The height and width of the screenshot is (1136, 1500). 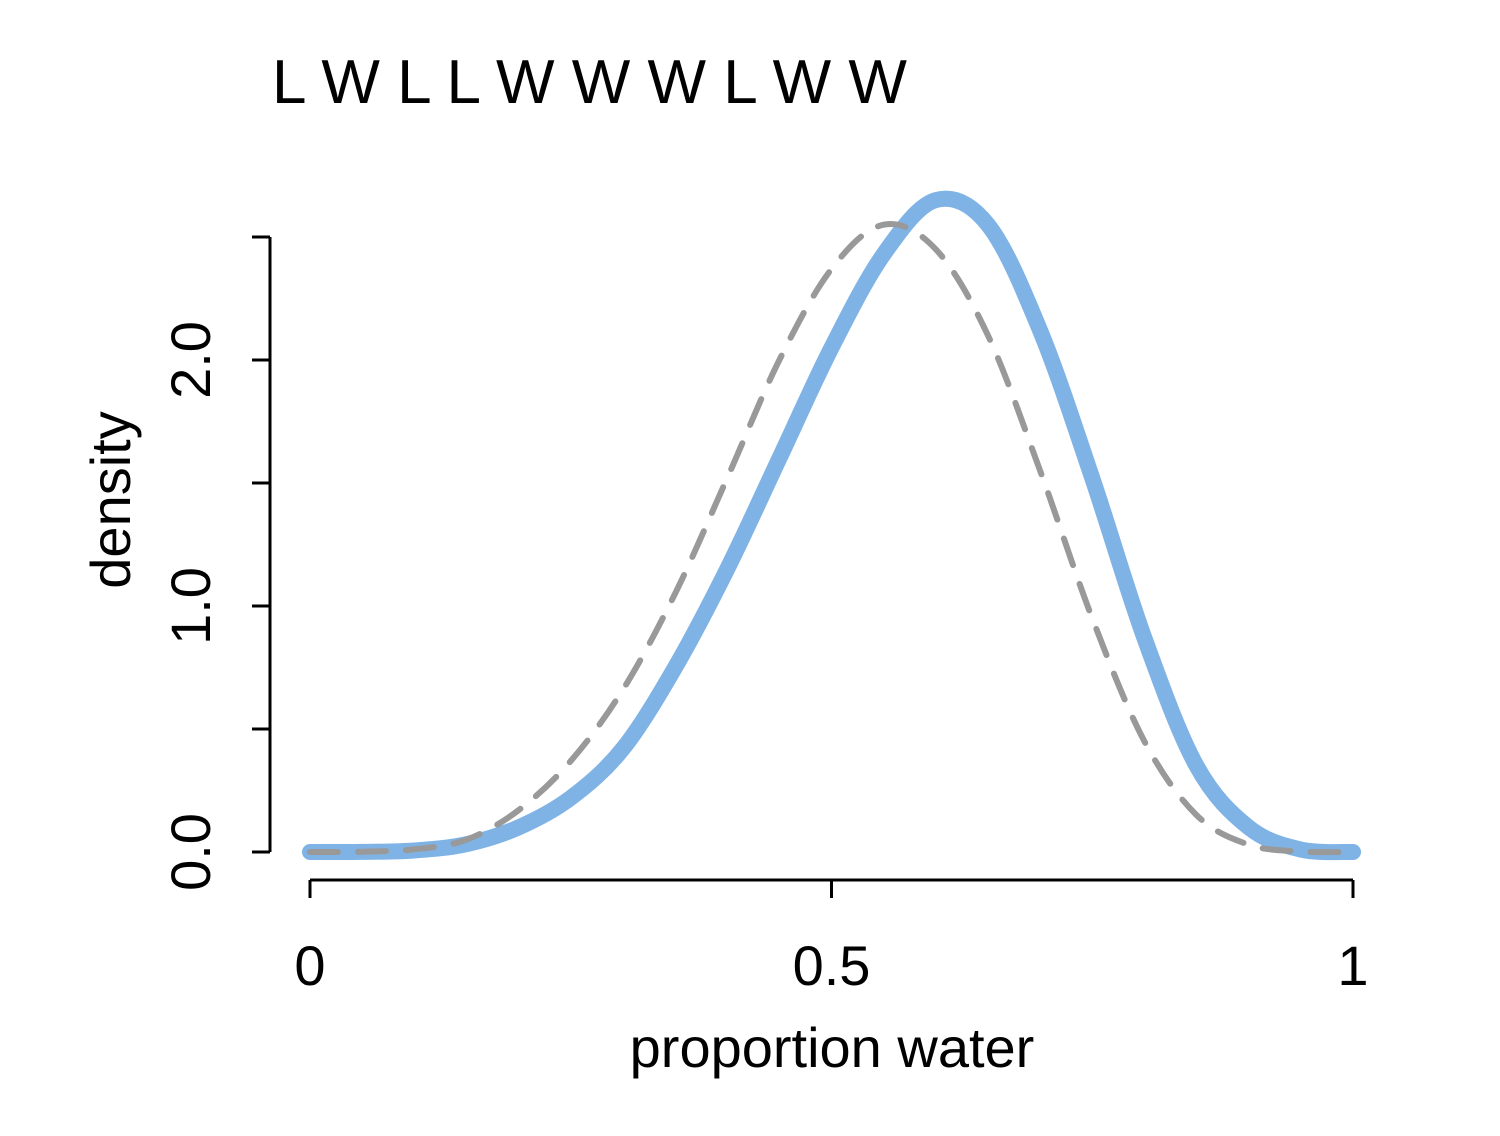 I want to click on y-tick-label: 2.0, so click(x=190, y=360).